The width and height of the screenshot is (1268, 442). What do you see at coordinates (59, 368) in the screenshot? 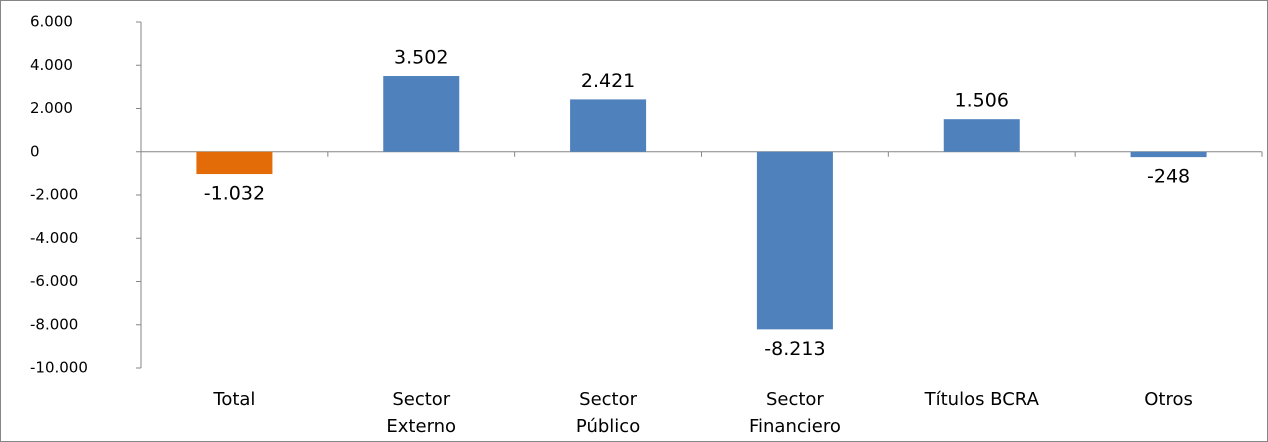
I see `y-tick-label: -10.000` at bounding box center [59, 368].